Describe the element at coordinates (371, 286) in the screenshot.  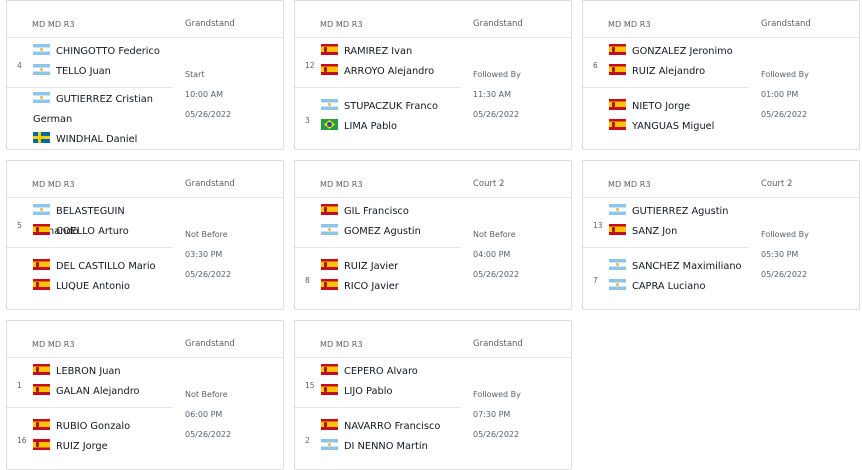
I see `player-name: RICO Javier` at that location.